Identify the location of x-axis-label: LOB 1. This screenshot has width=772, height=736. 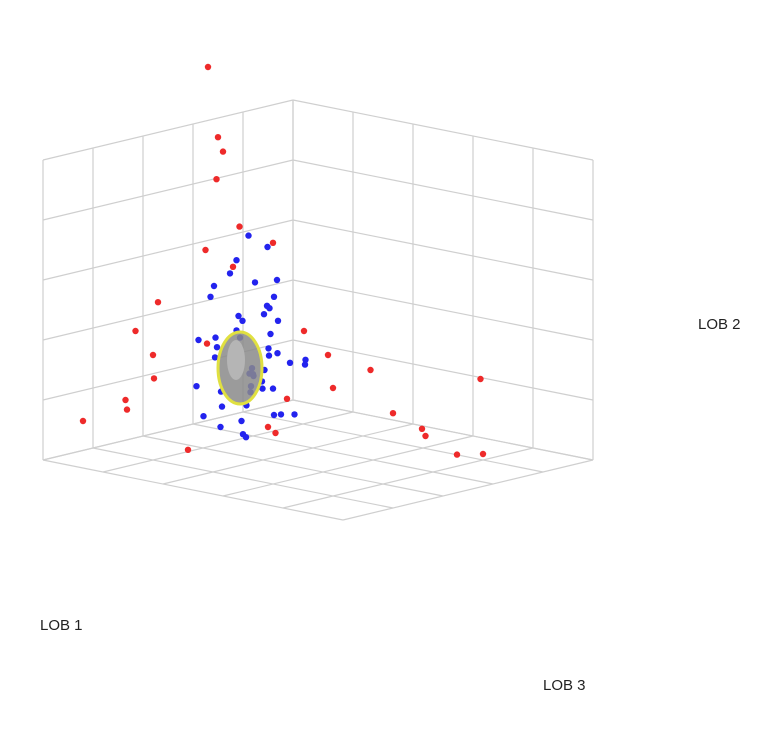
(61, 625).